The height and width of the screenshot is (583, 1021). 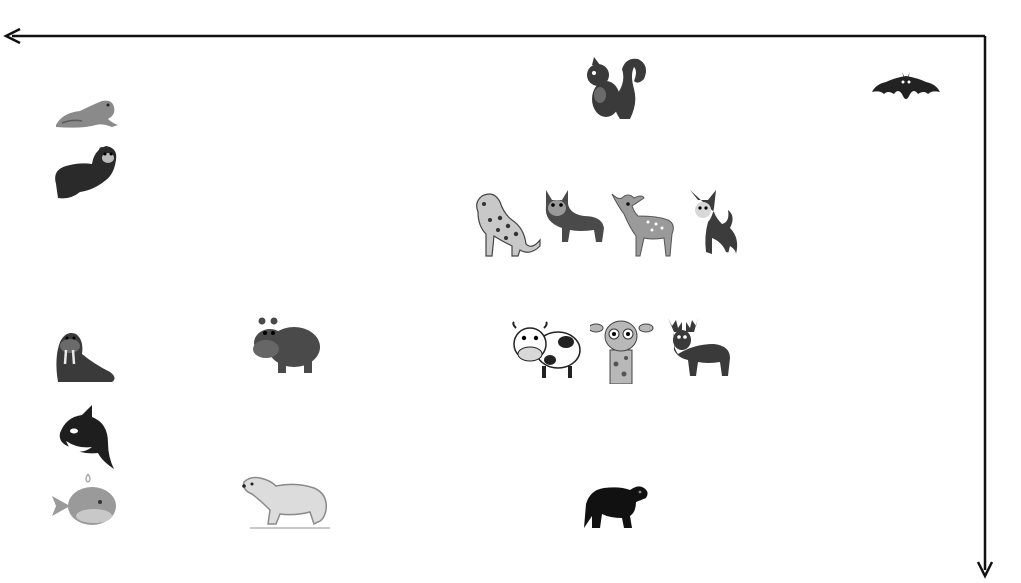 I want to click on orca-icon, so click(x=86, y=437).